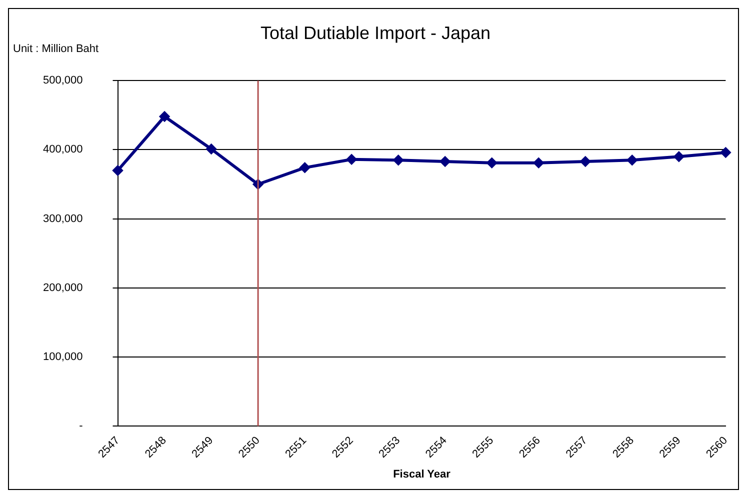 This screenshot has width=749, height=498. Describe the element at coordinates (62, 218) in the screenshot. I see `y-tick-label: 300,000` at that location.